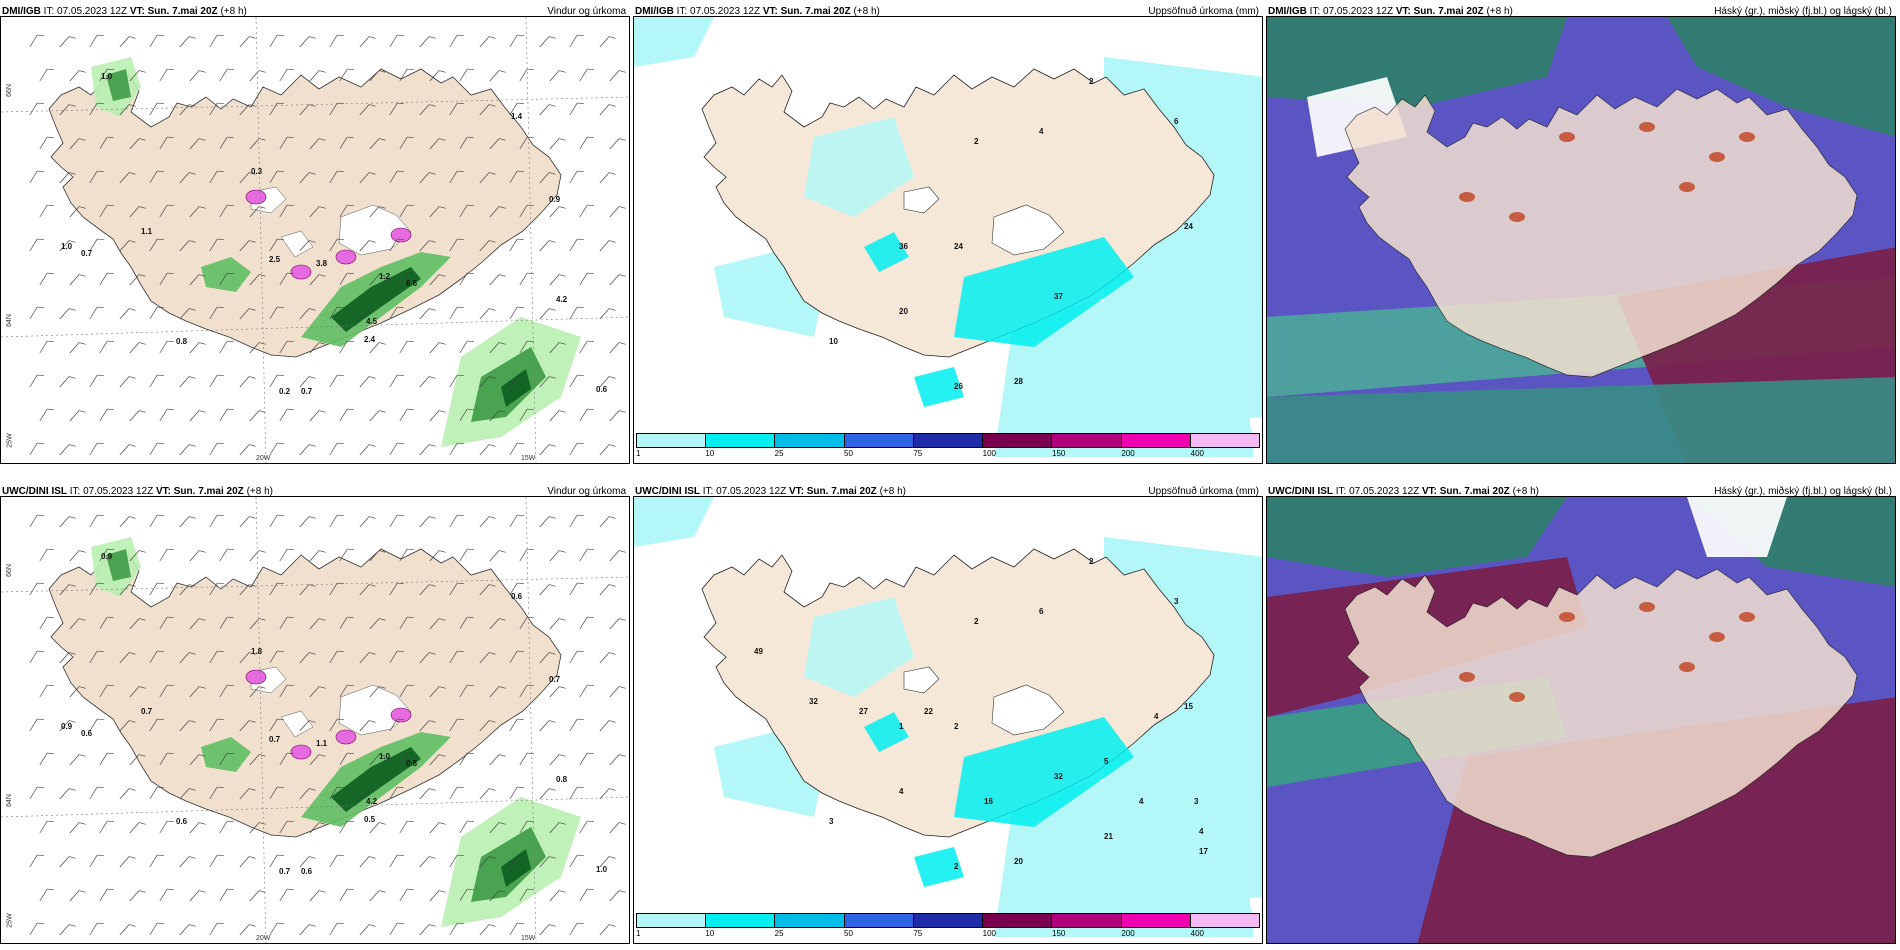 This screenshot has width=1900, height=950. What do you see at coordinates (21, 11) in the screenshot?
I see `model-name: DMI/IGB` at bounding box center [21, 11].